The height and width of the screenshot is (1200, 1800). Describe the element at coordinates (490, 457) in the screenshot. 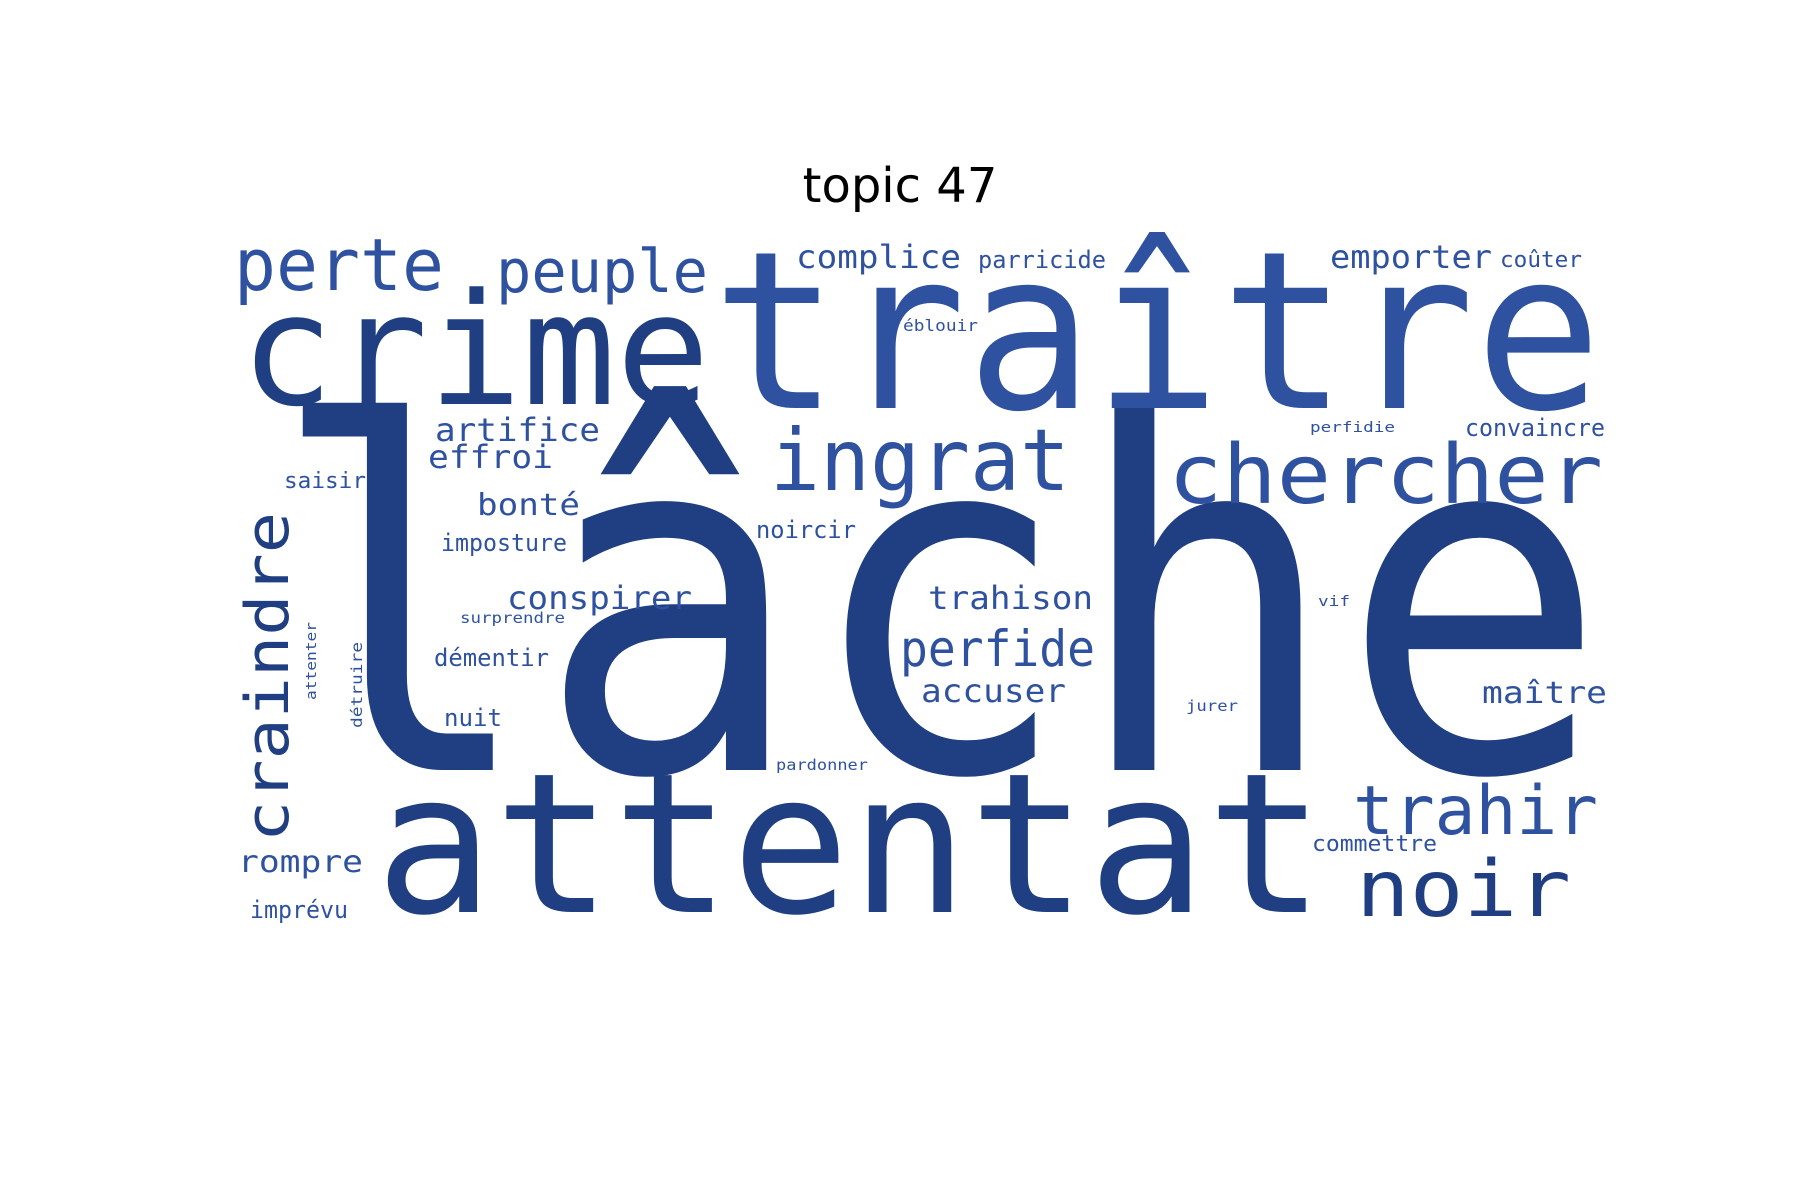

I see `word-effroi: effroi` at that location.